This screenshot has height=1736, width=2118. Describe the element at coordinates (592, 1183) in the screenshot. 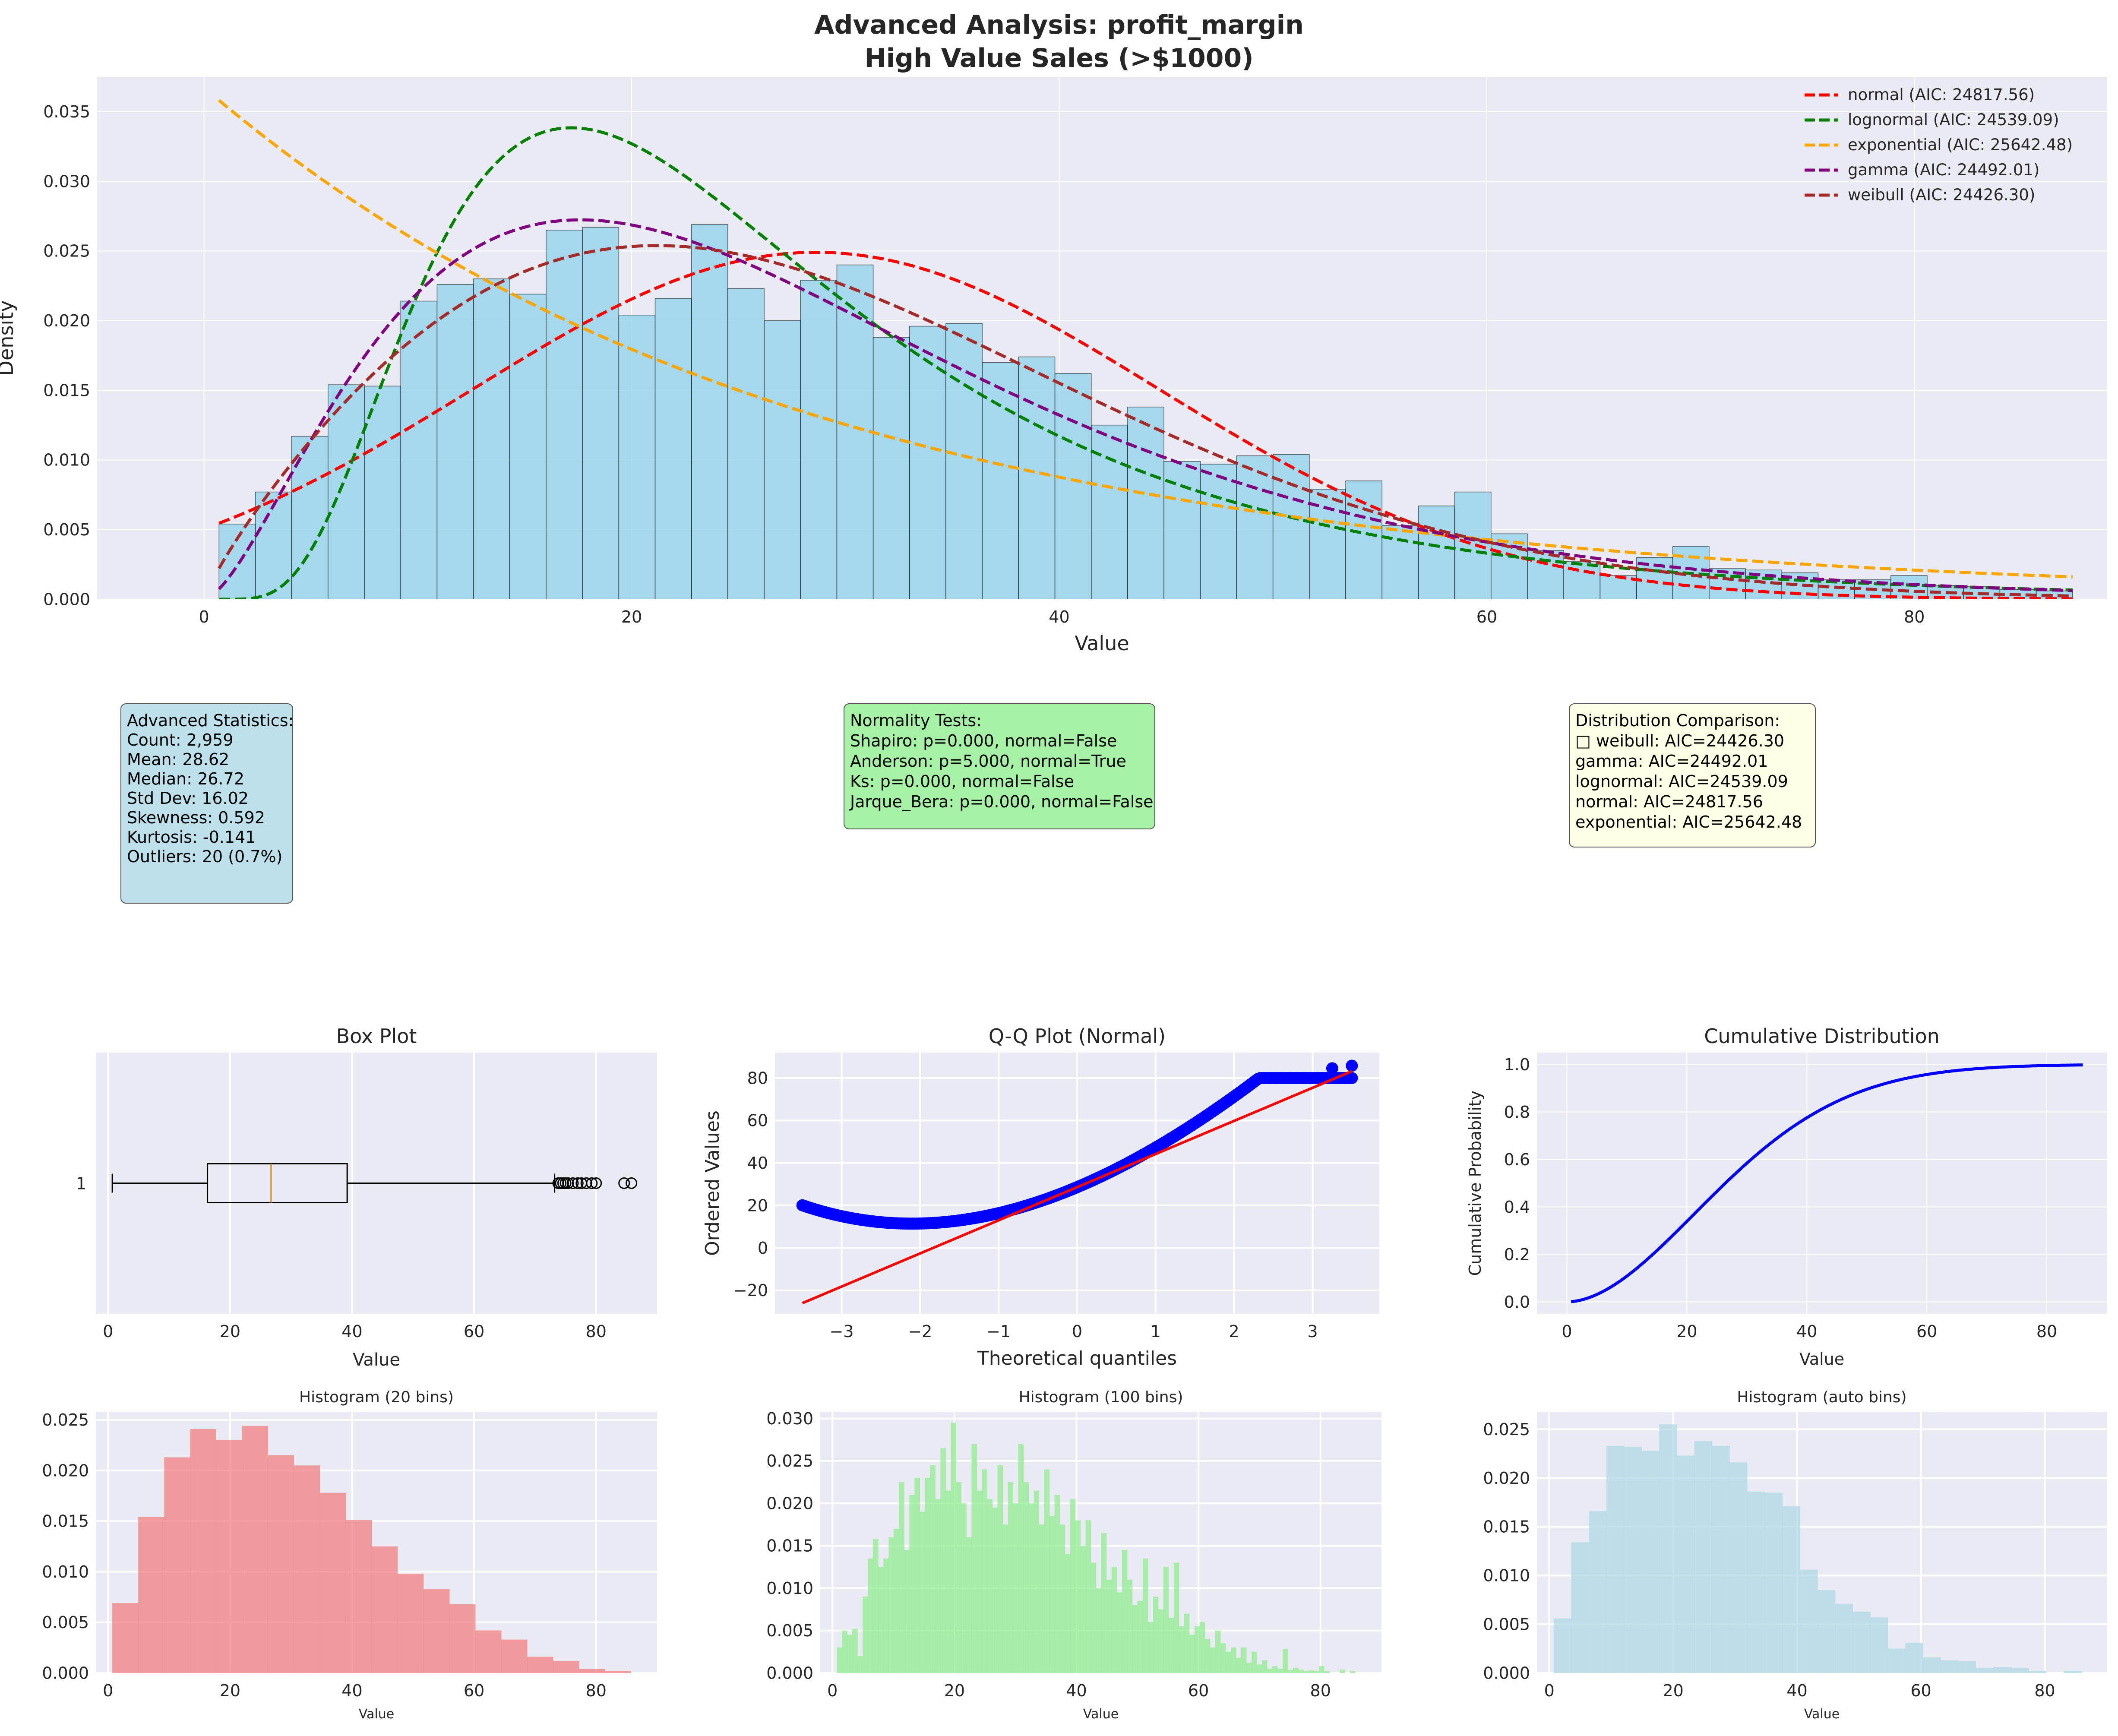

I see `outlier-point` at that location.